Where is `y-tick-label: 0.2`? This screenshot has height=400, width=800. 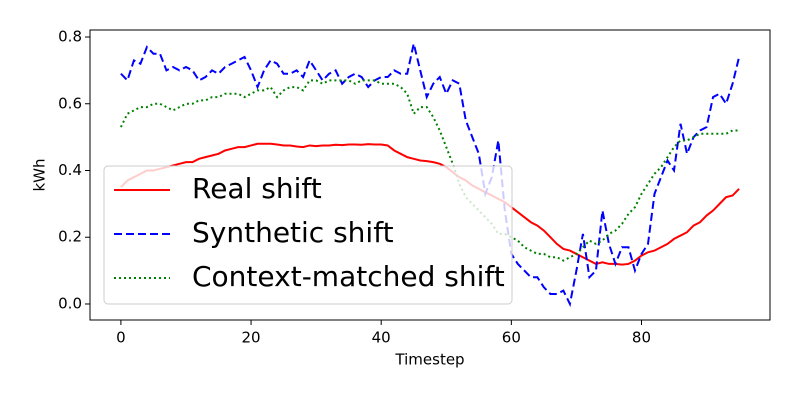
y-tick-label: 0.2 is located at coordinates (70, 237).